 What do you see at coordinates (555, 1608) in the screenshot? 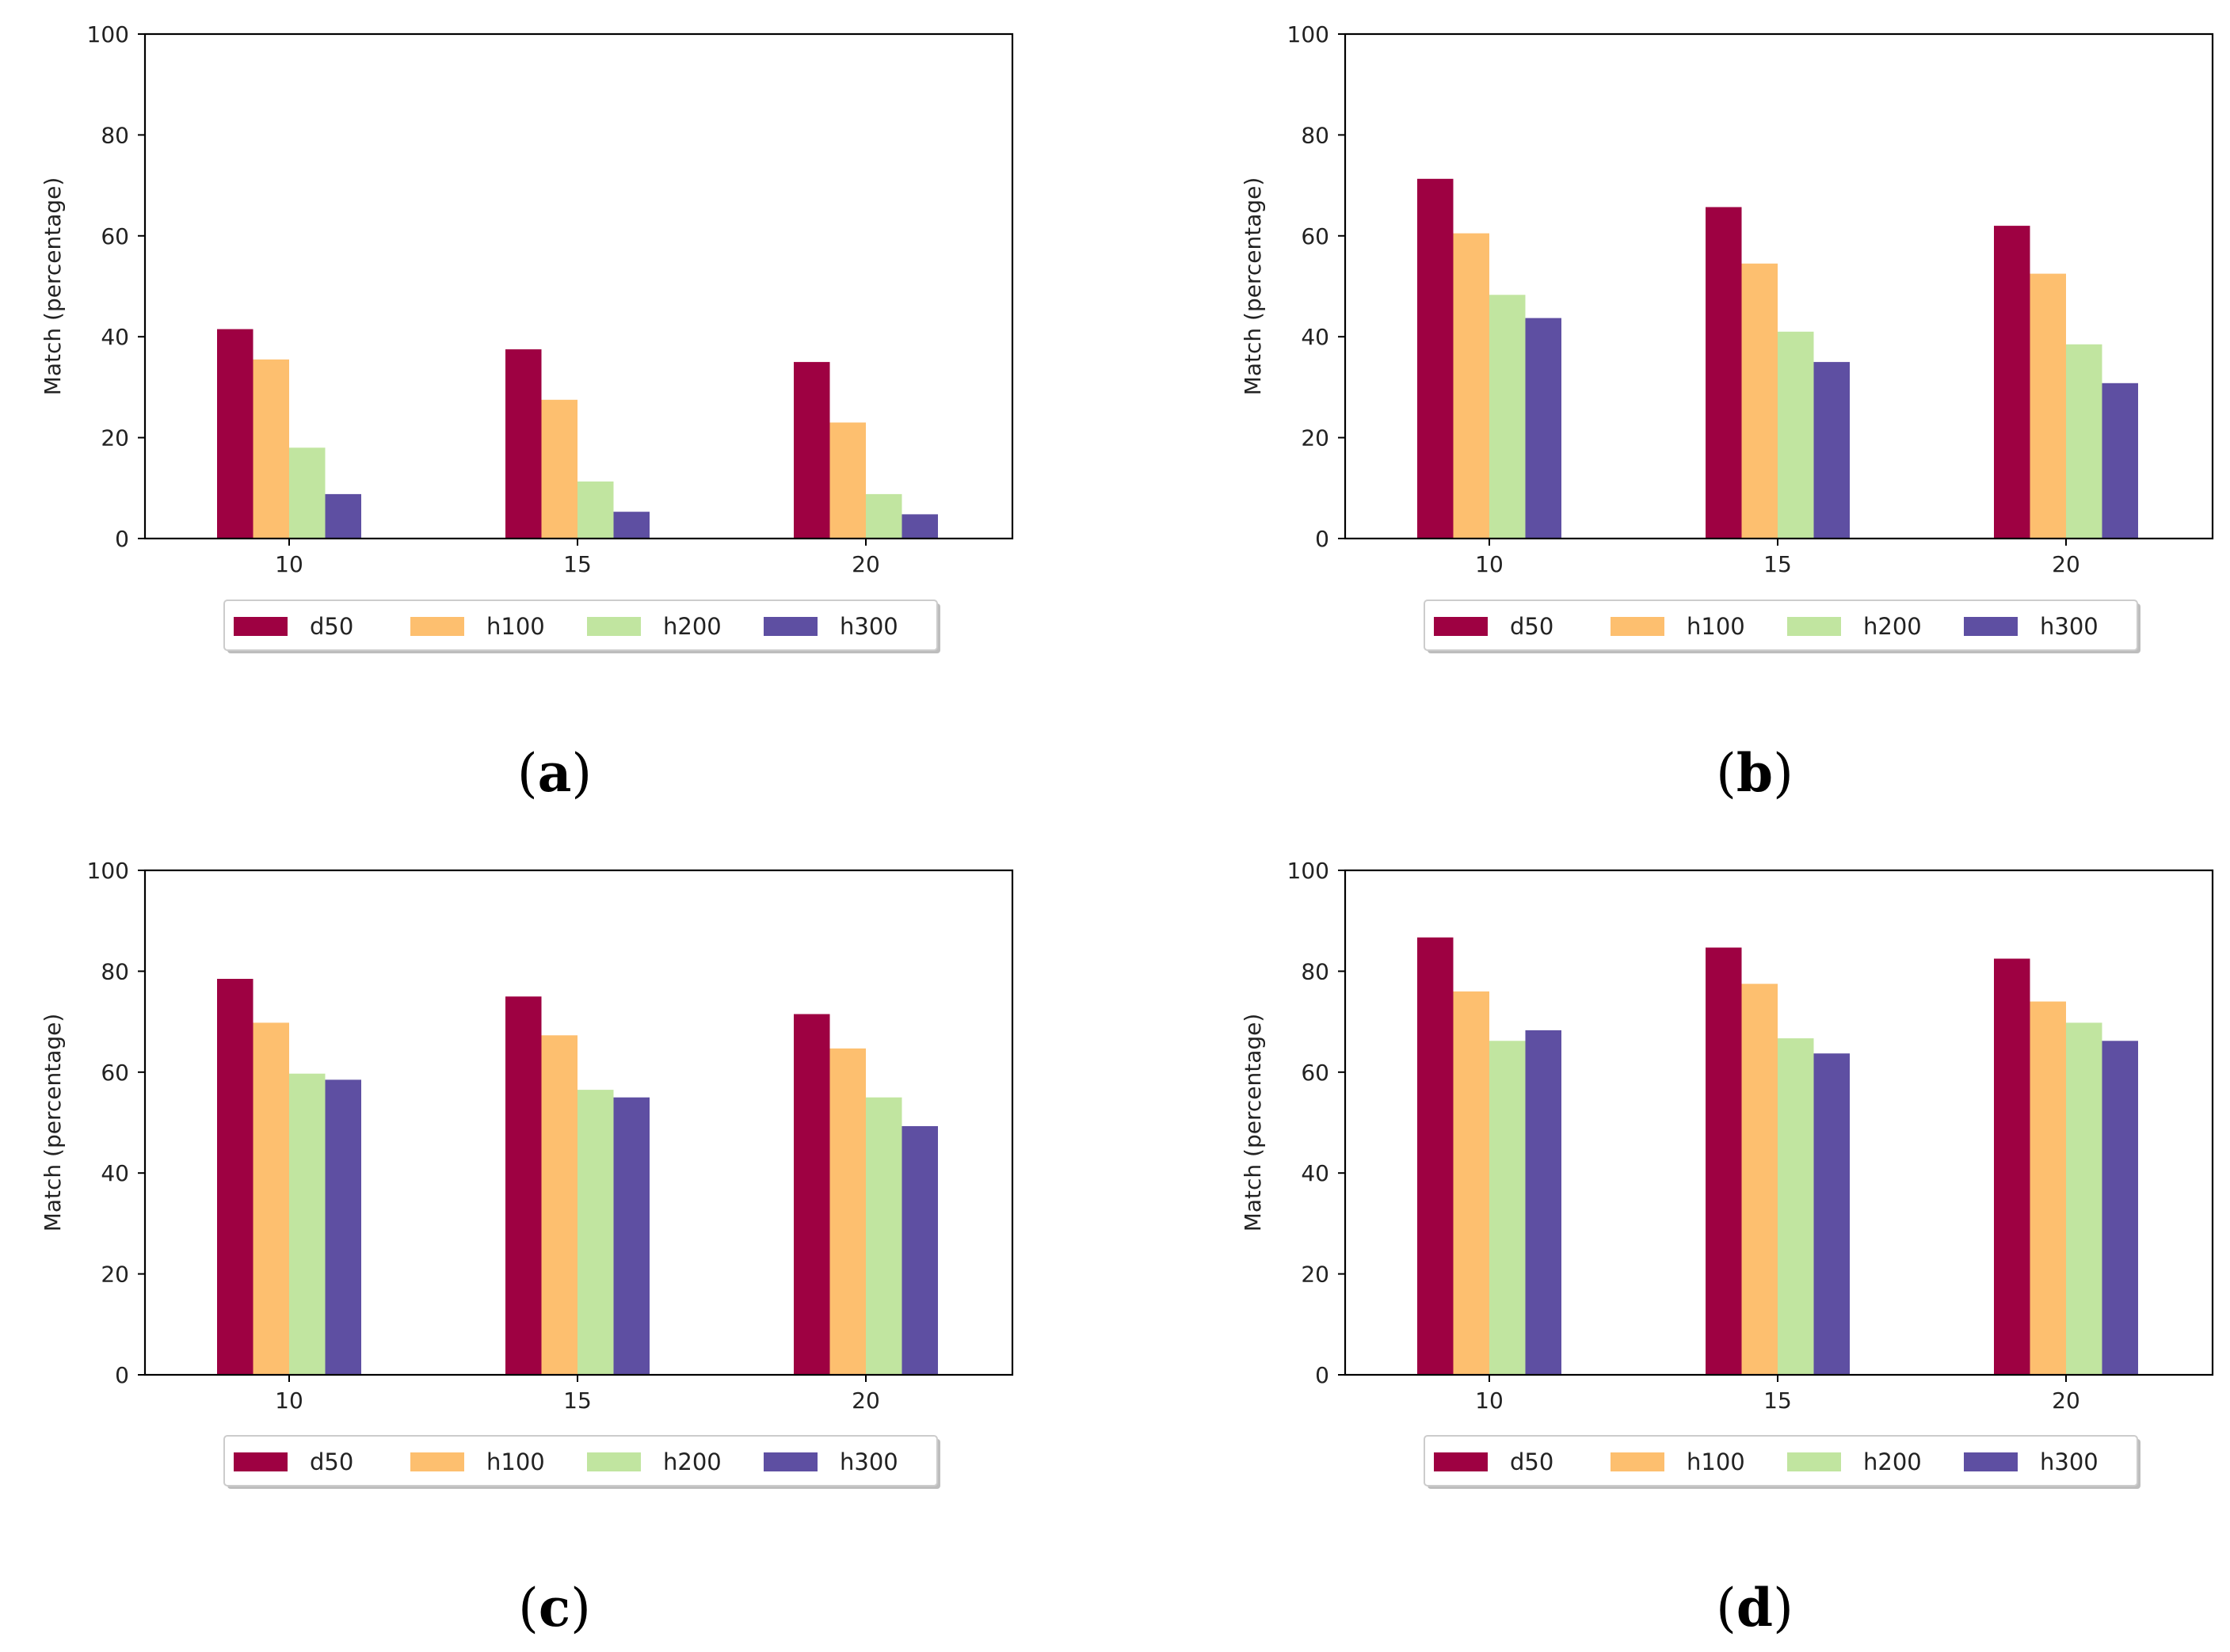
I see `caption-letter: c` at bounding box center [555, 1608].